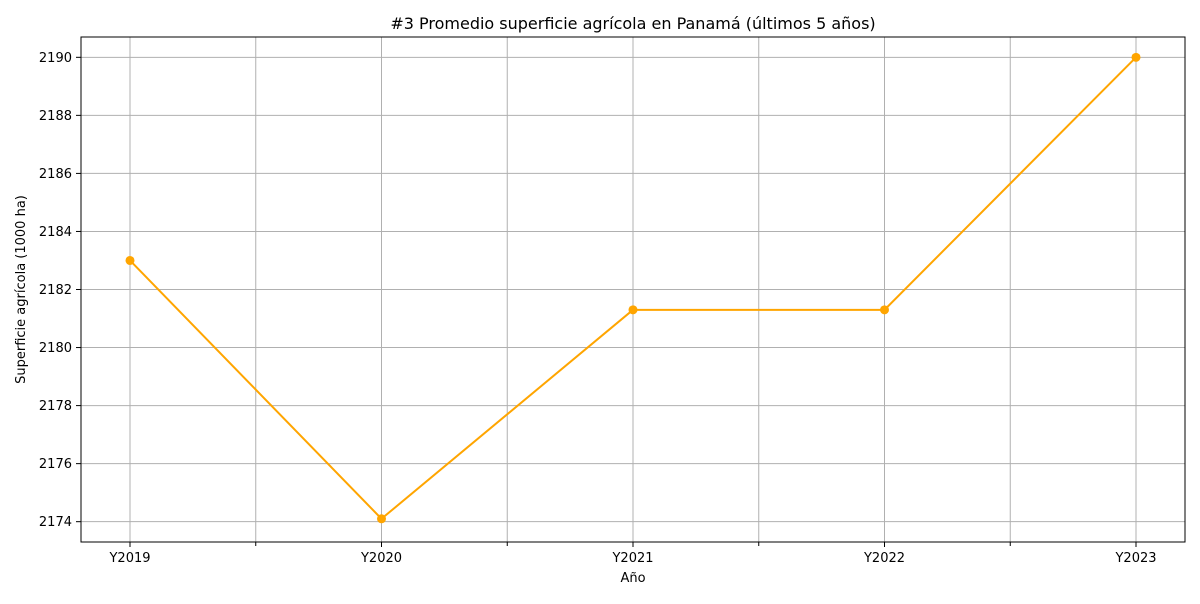 This screenshot has height=604, width=1200. Describe the element at coordinates (129, 558) in the screenshot. I see `x-tick-label: Y2019` at that location.